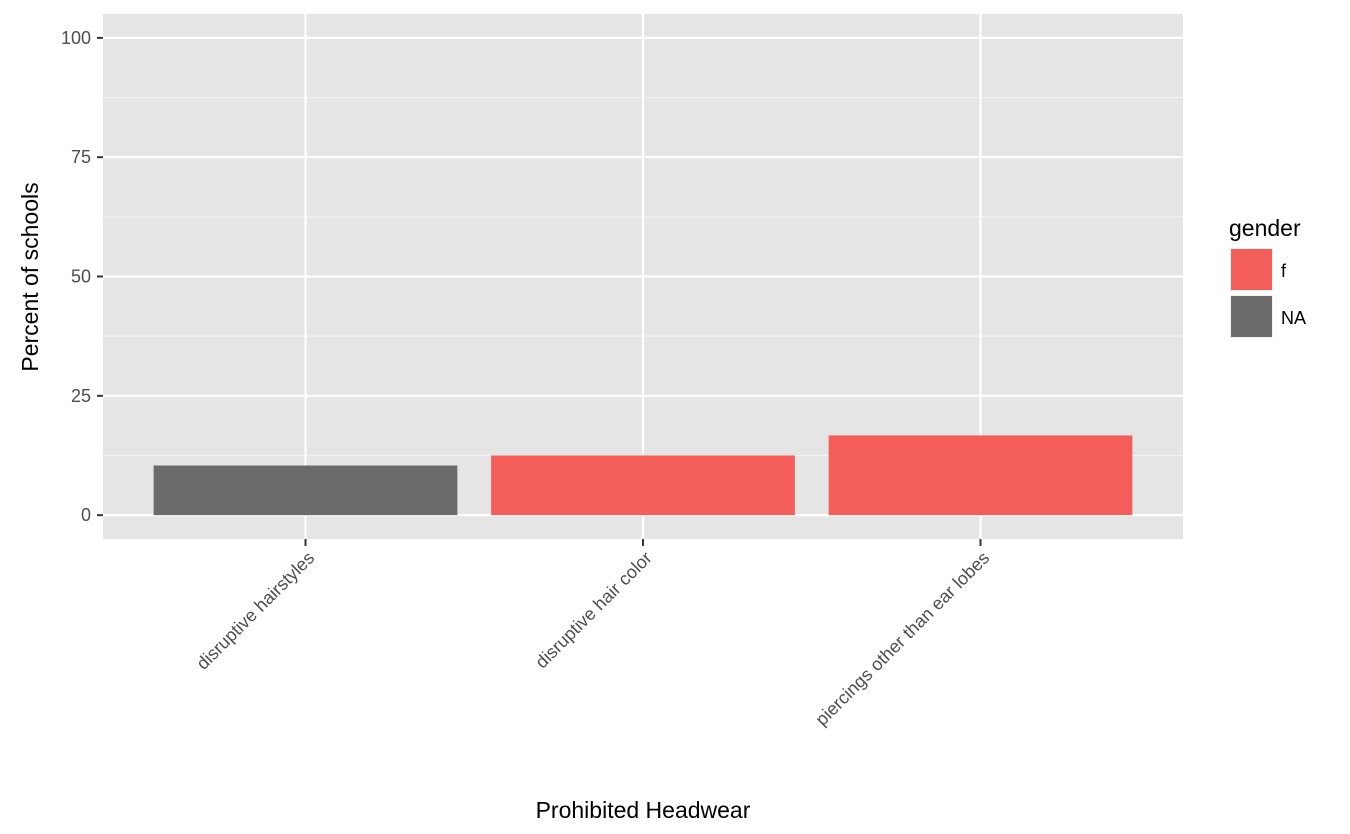 Image resolution: width=1350 pixels, height=834 pixels. I want to click on legend: gender f NA, so click(1267, 276).